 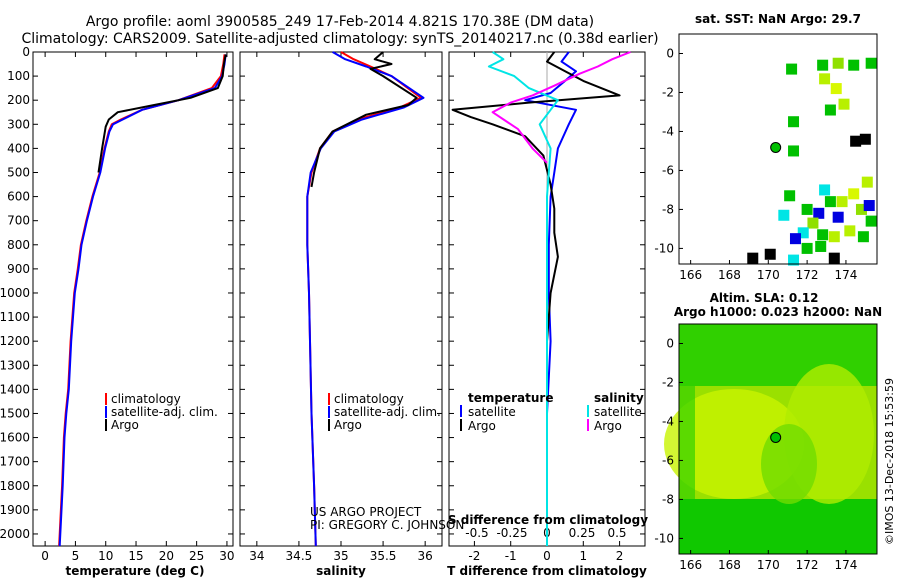 I want to click on sla-map-frame, so click(x=778, y=439).